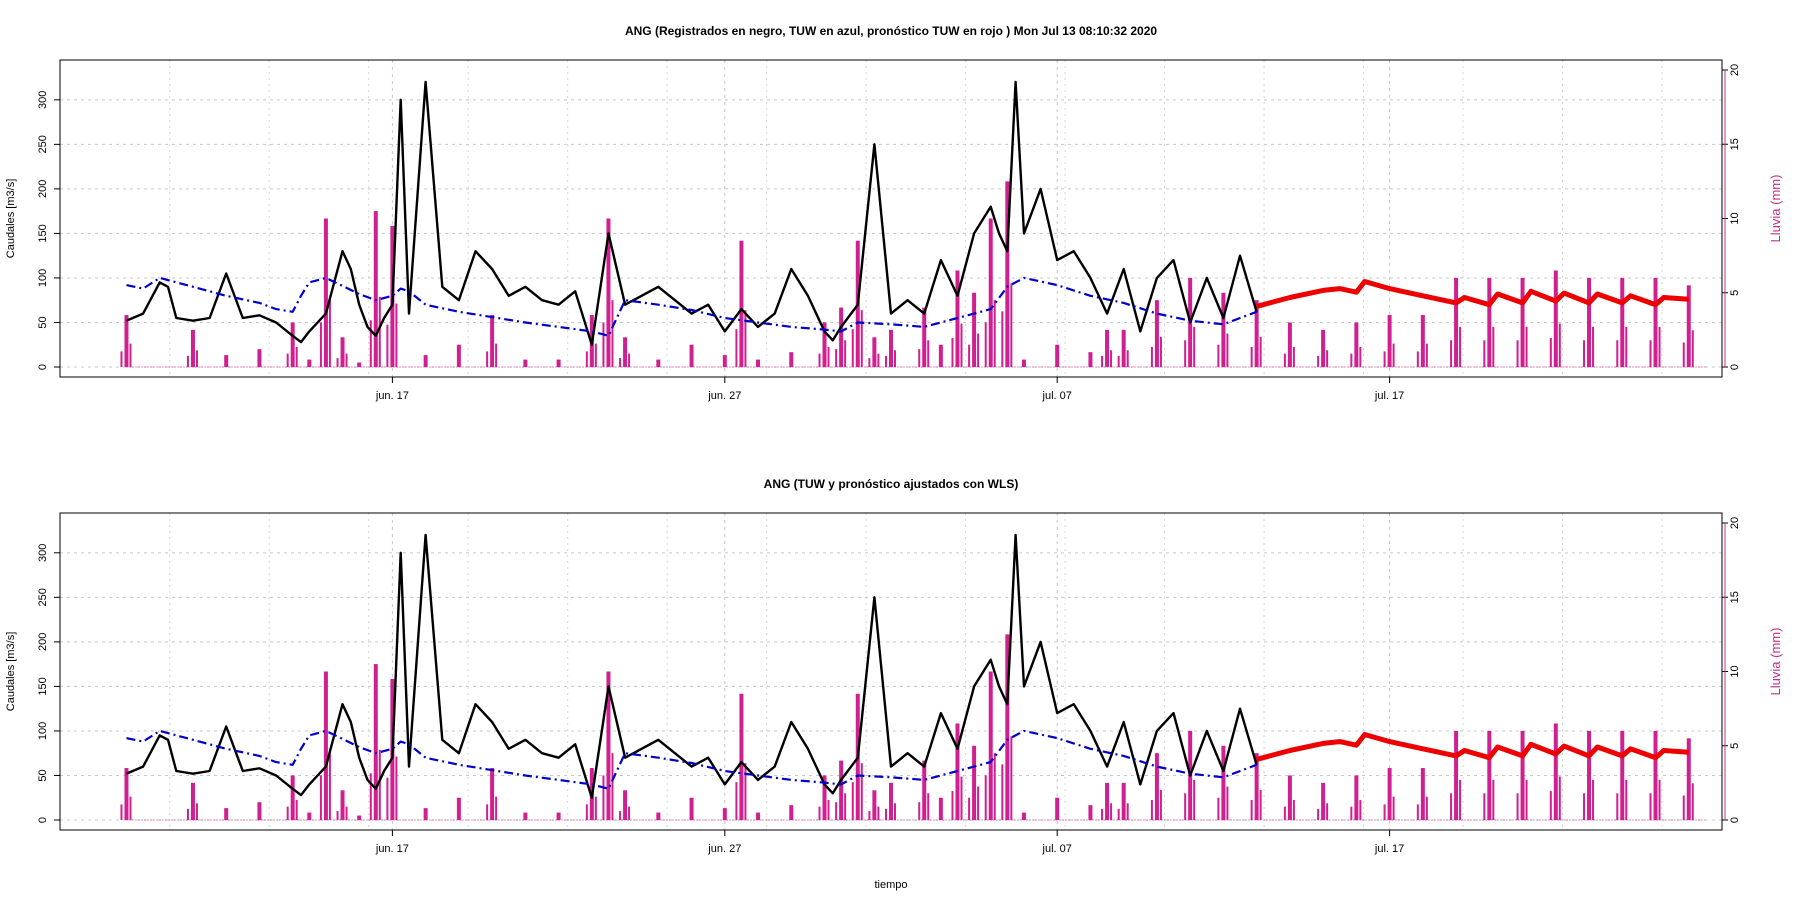  What do you see at coordinates (1389, 396) in the screenshot?
I see `x-tick-label: jul. 17` at bounding box center [1389, 396].